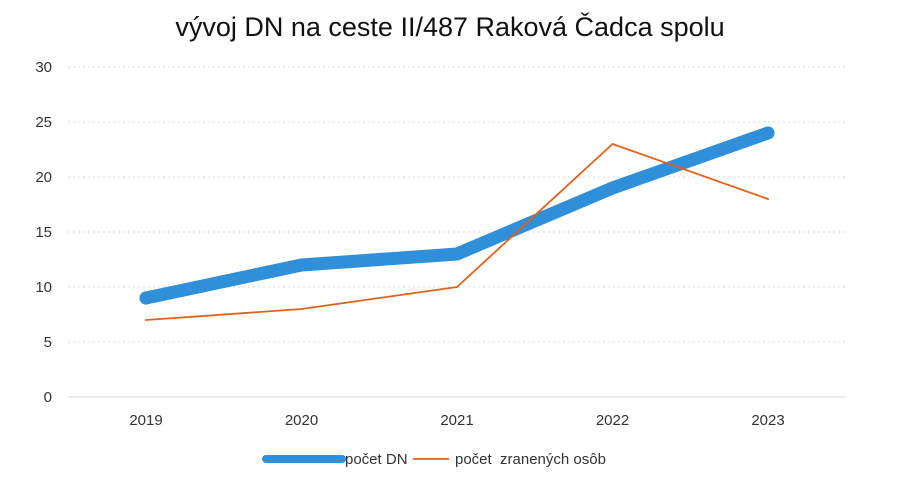 The image size is (900, 495). I want to click on y-tick-label-0: 0, so click(48, 397).